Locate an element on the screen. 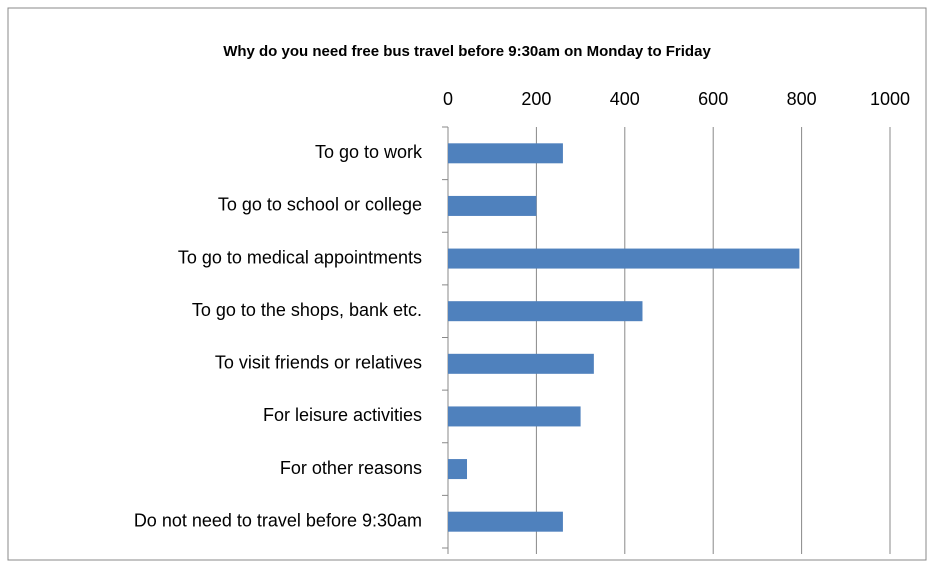 The width and height of the screenshot is (935, 568). x-tick-label: 400 is located at coordinates (625, 99).